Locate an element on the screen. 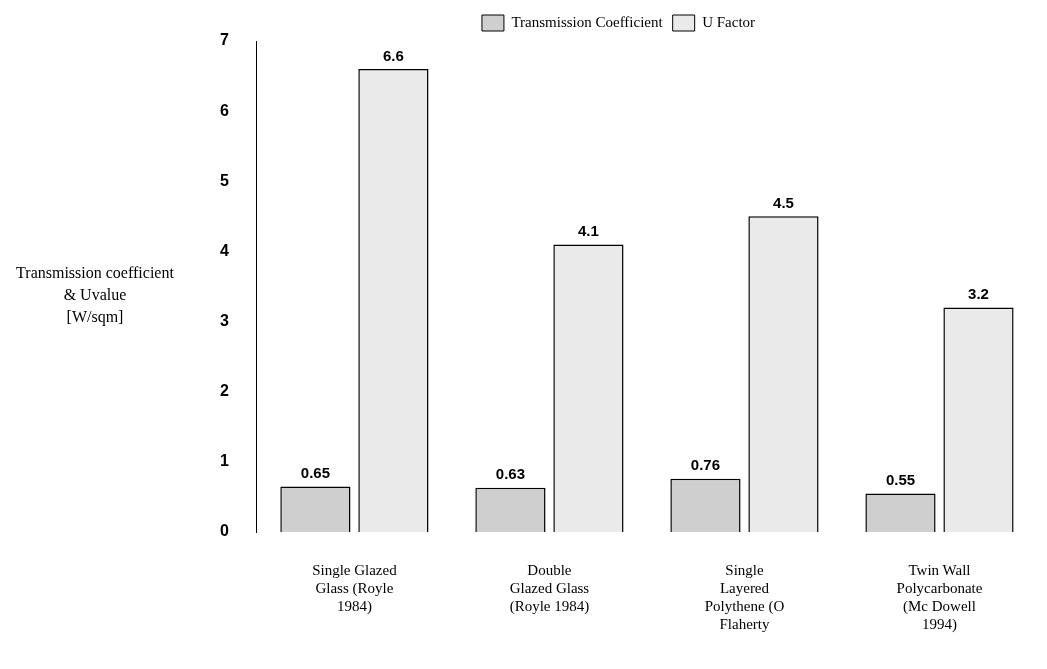 This screenshot has width=1047, height=669. y-tick-label: 2 is located at coordinates (224, 391).